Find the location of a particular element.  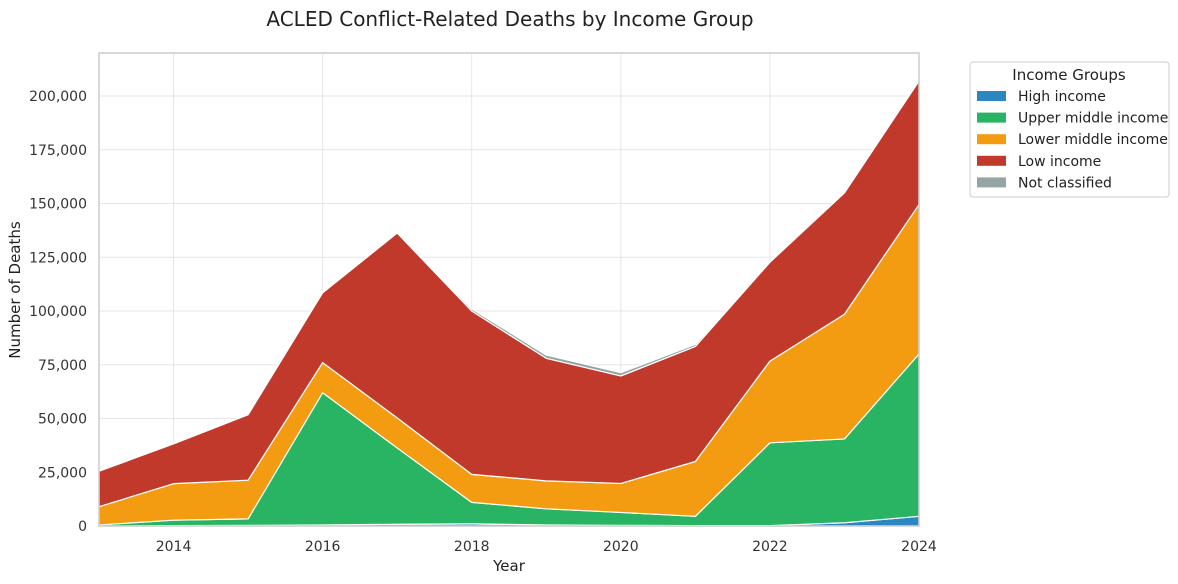

y-tick-label: 25,000 is located at coordinates (62, 473).